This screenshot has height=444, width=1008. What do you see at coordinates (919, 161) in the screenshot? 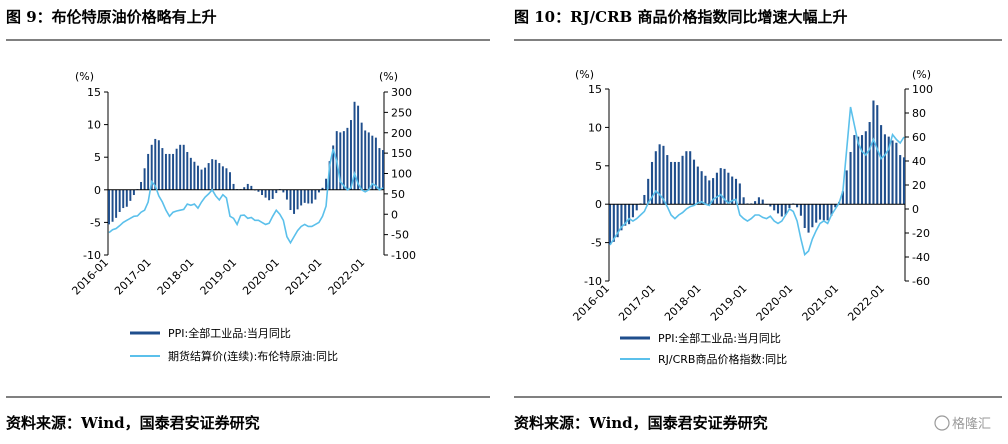
I see `right-tick-label: 40` at bounding box center [919, 161].